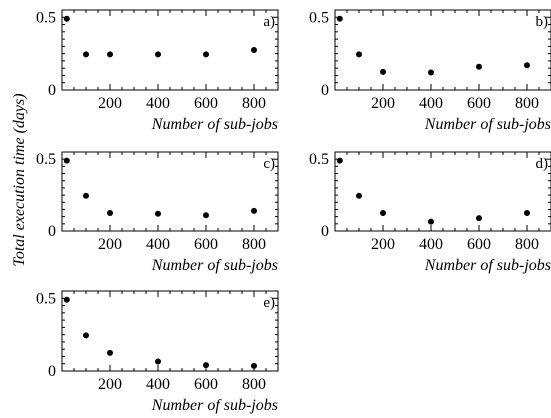 This screenshot has height=418, width=551. Describe the element at coordinates (542, 22) in the screenshot. I see `panel-tag: b)` at that location.